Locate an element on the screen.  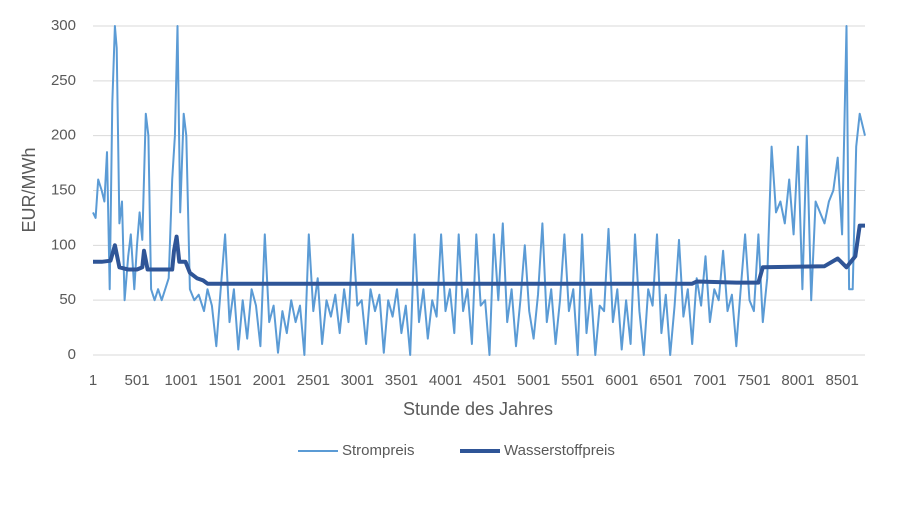
x-tick-label: 4501 is located at coordinates (489, 380).